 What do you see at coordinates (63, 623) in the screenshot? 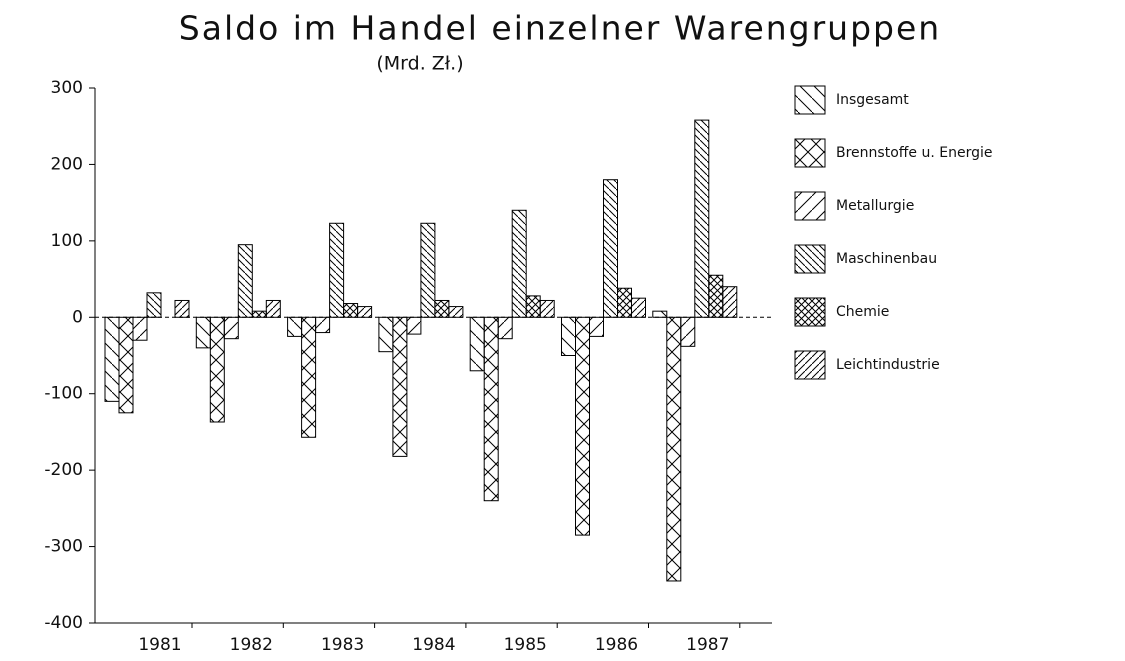
I see `y-tick-label: -400` at bounding box center [63, 623].